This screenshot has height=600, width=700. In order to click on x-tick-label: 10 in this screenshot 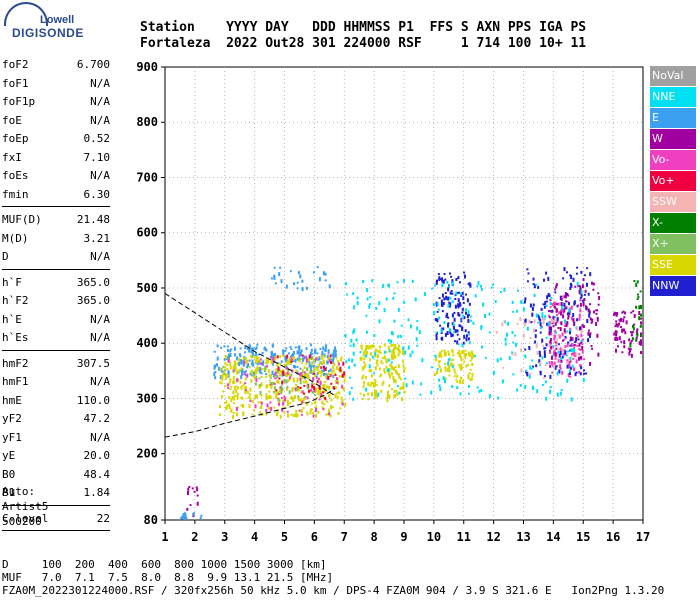, I will do `click(434, 537)`.